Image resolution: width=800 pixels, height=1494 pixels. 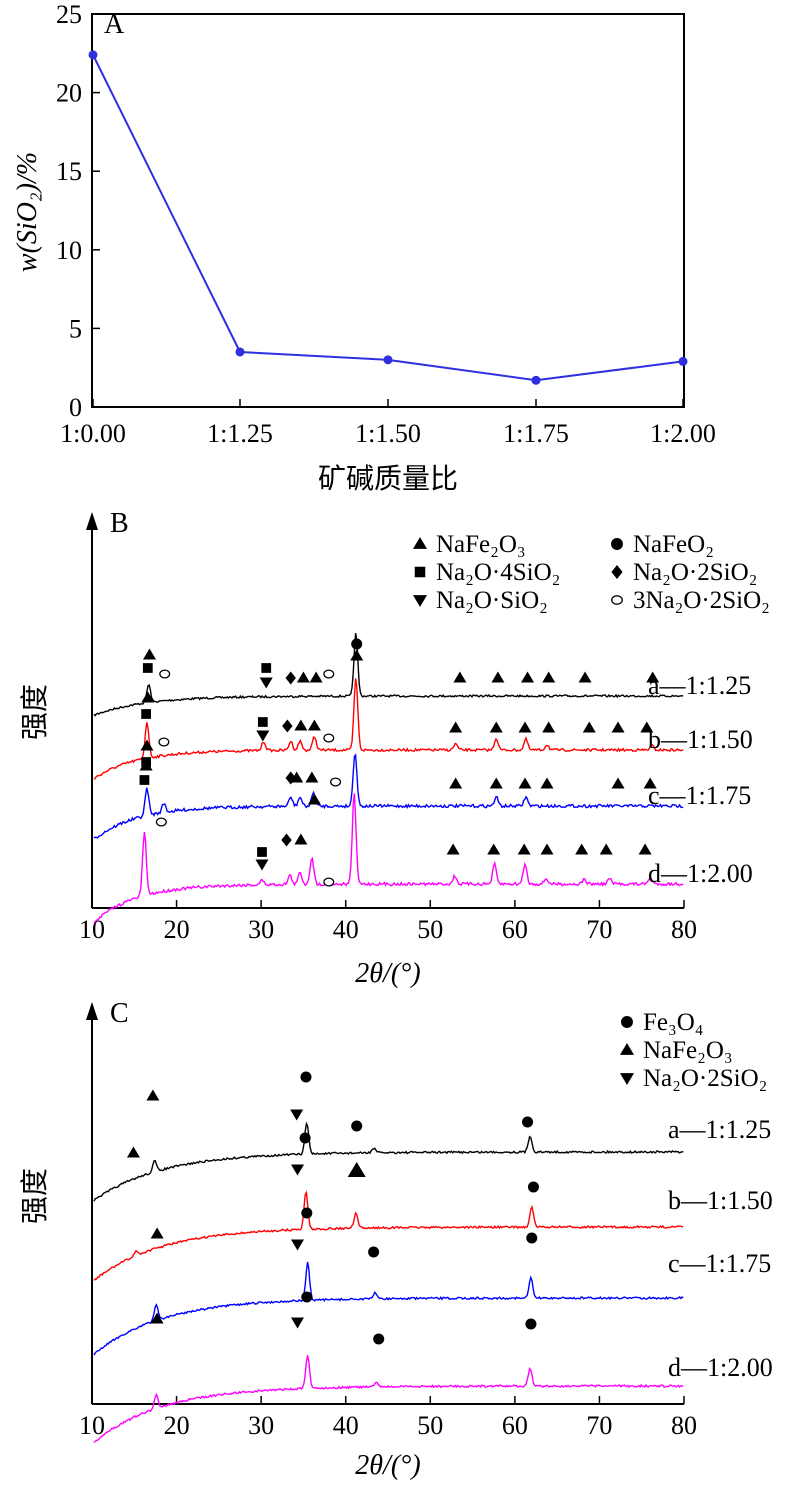 What do you see at coordinates (387, 973) in the screenshot?
I see `panel-b-x-axis-label: 2θ/(°)` at bounding box center [387, 973].